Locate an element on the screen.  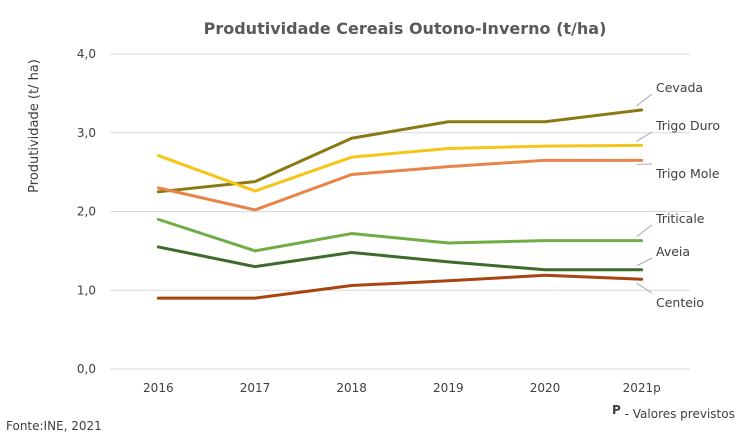
x-tick-label: 2017 is located at coordinates (255, 388).